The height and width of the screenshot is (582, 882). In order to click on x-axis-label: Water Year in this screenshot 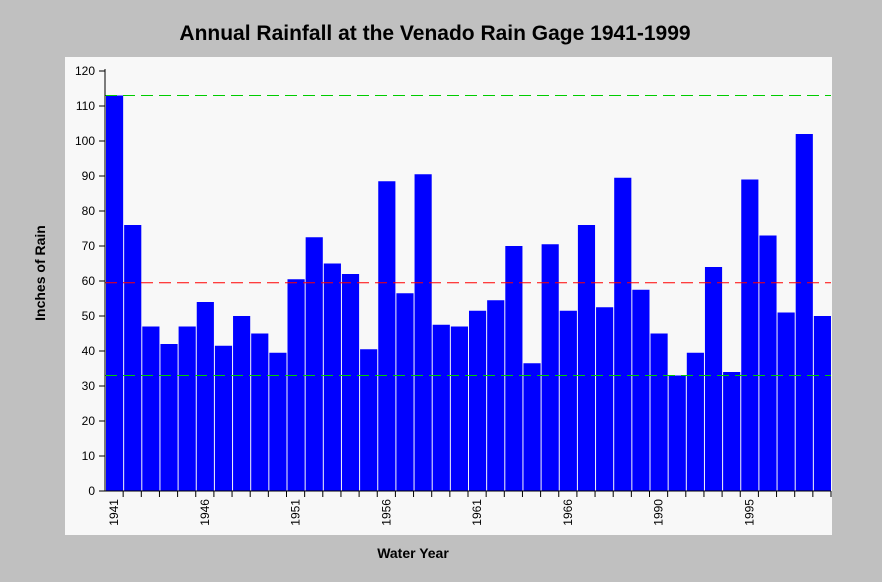, I will do `click(413, 553)`.